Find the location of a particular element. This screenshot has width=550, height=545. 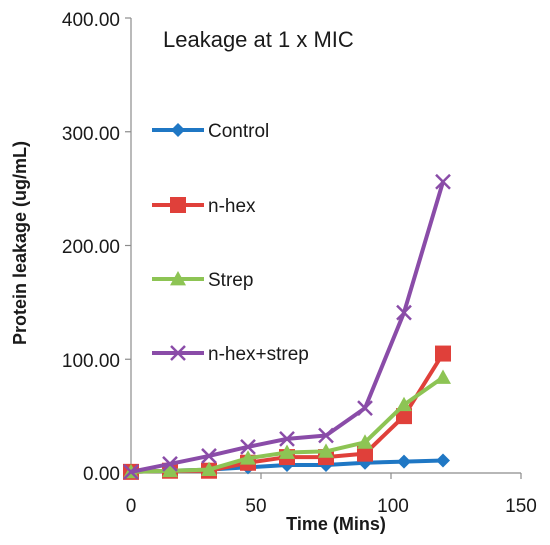

x-tick-label: 50 is located at coordinates (255, 506).